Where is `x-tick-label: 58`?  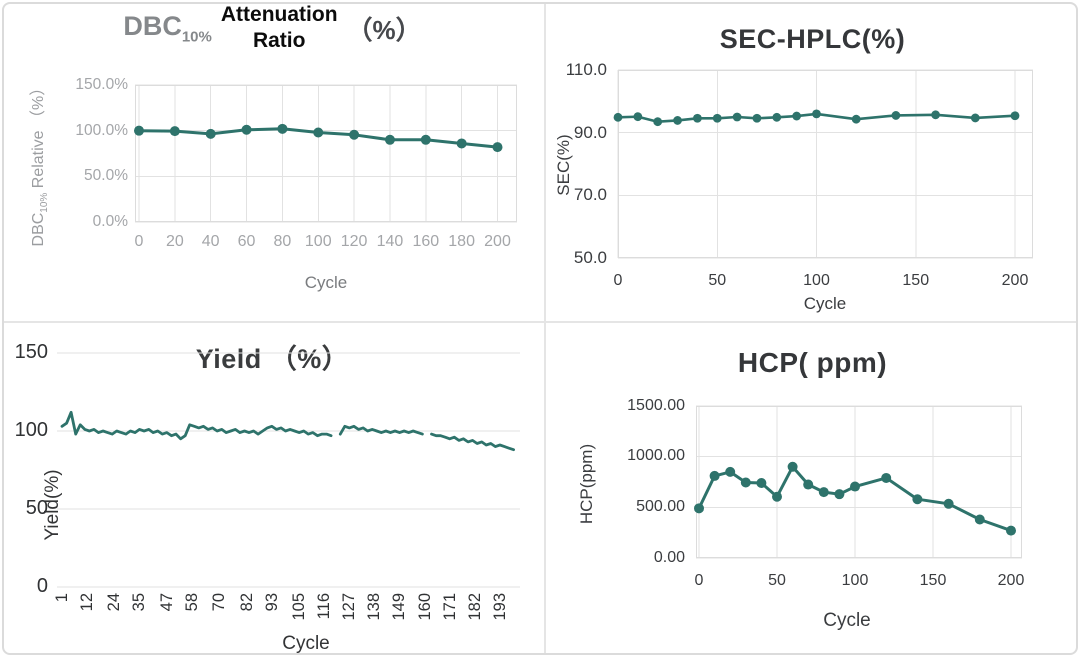
x-tick-label: 58 is located at coordinates (191, 602).